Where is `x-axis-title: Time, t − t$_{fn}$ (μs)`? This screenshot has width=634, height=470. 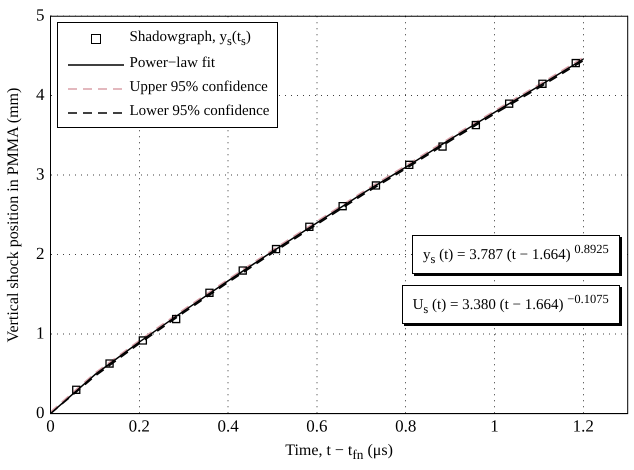
x-axis-title: Time, t − t$_{fn}$ (μs) is located at coordinates (339, 452).